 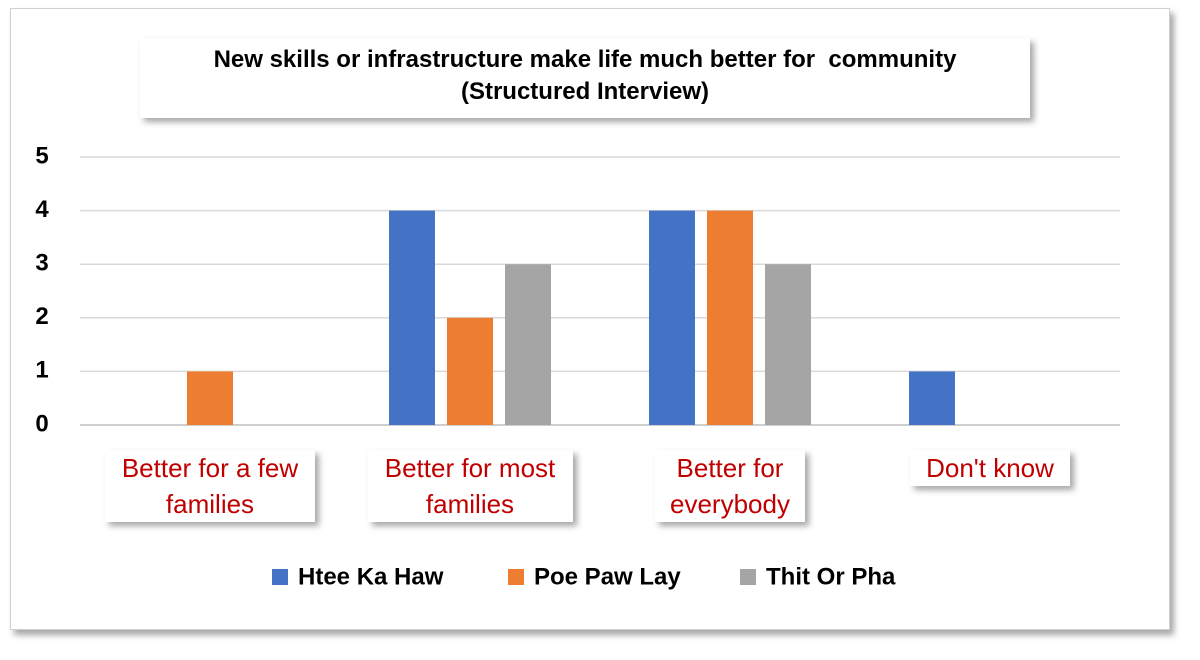 I want to click on y-tick-label: 1, so click(x=41, y=370).